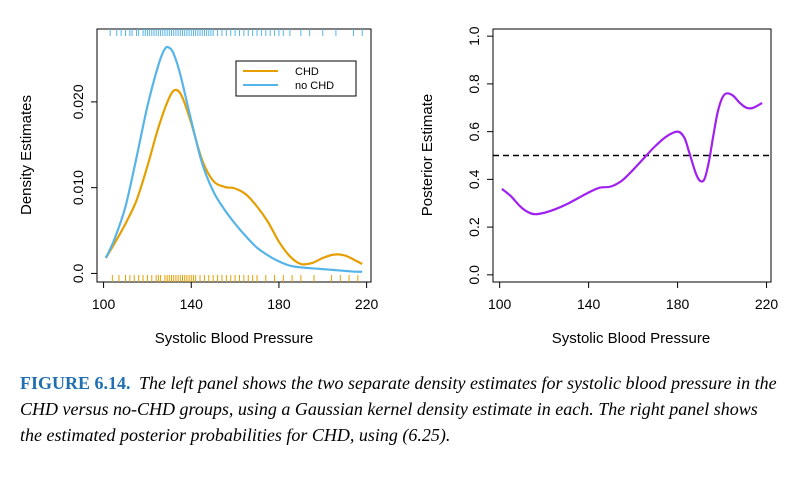  I want to click on left-x-axis-title: Systolic Blood Pressure, so click(234, 338).